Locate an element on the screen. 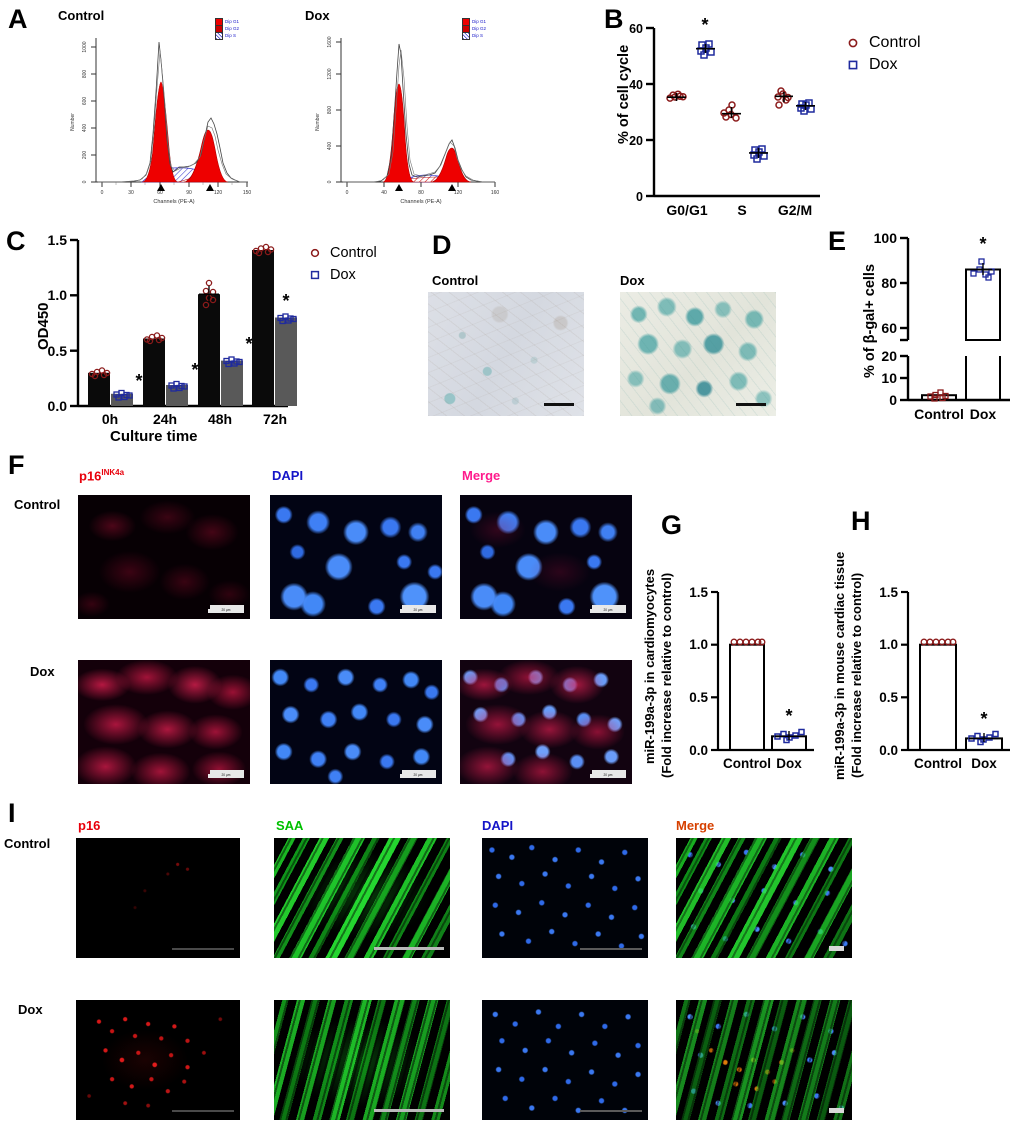 The width and height of the screenshot is (1020, 1127). panelF-image-dox-dapi: 20 µm is located at coordinates (356, 722).